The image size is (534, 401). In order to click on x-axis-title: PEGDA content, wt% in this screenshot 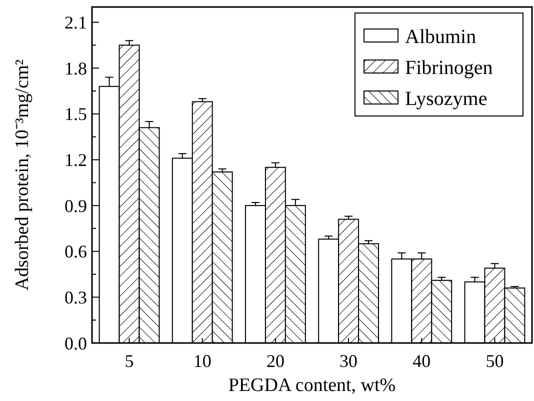, I will do `click(312, 385)`.